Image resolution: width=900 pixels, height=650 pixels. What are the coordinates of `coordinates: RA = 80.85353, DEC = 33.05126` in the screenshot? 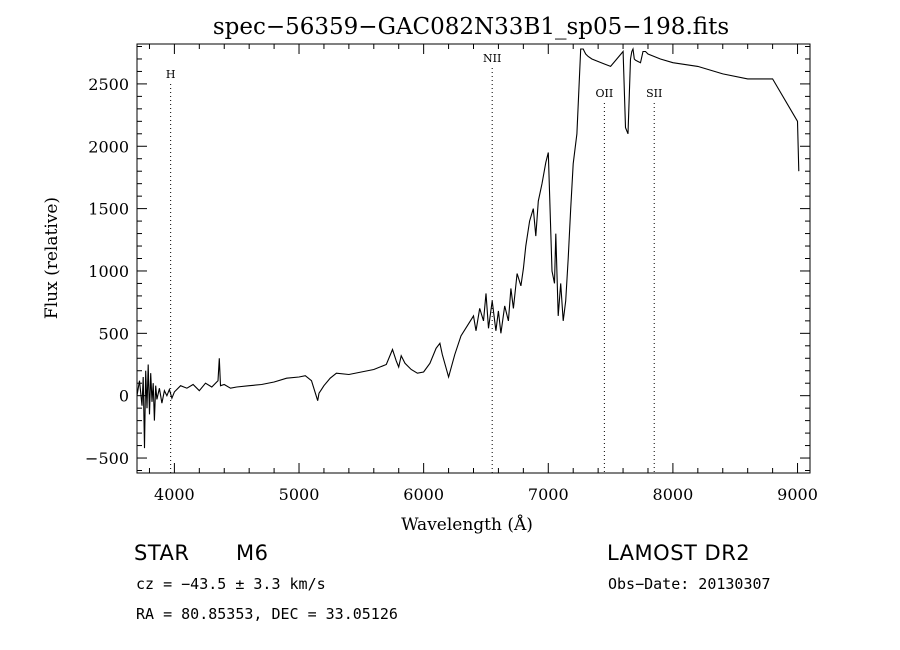 It's located at (267, 614).